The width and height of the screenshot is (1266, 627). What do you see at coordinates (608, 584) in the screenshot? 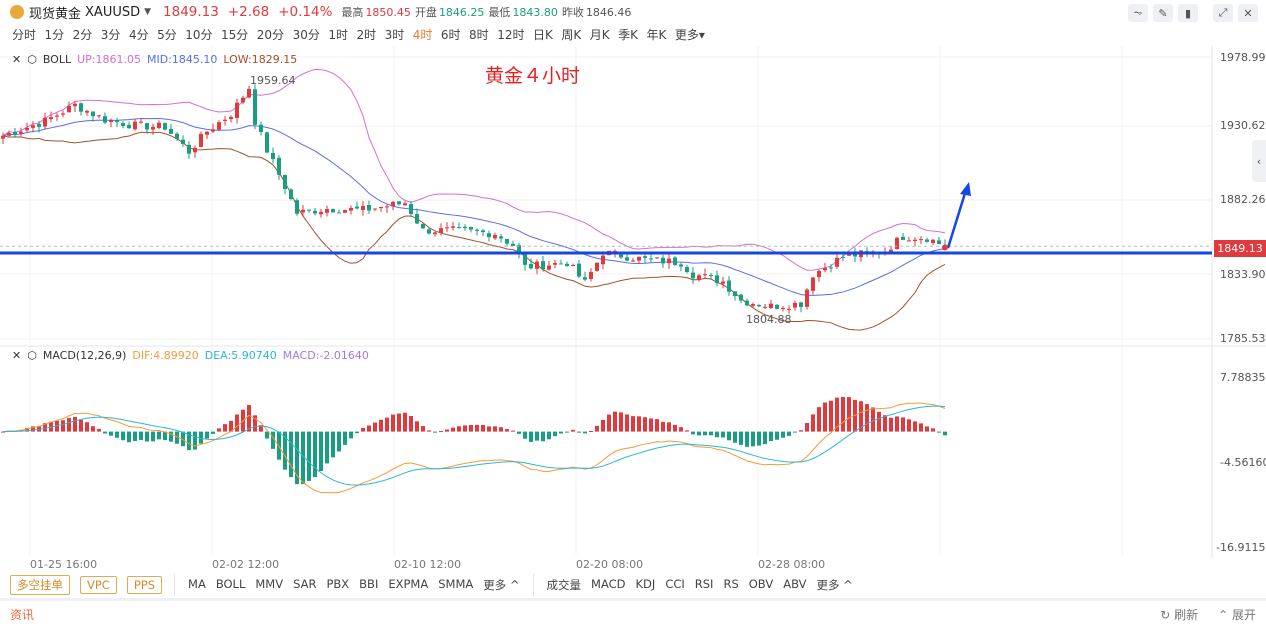
I see `sub-indicator: MACD` at bounding box center [608, 584].